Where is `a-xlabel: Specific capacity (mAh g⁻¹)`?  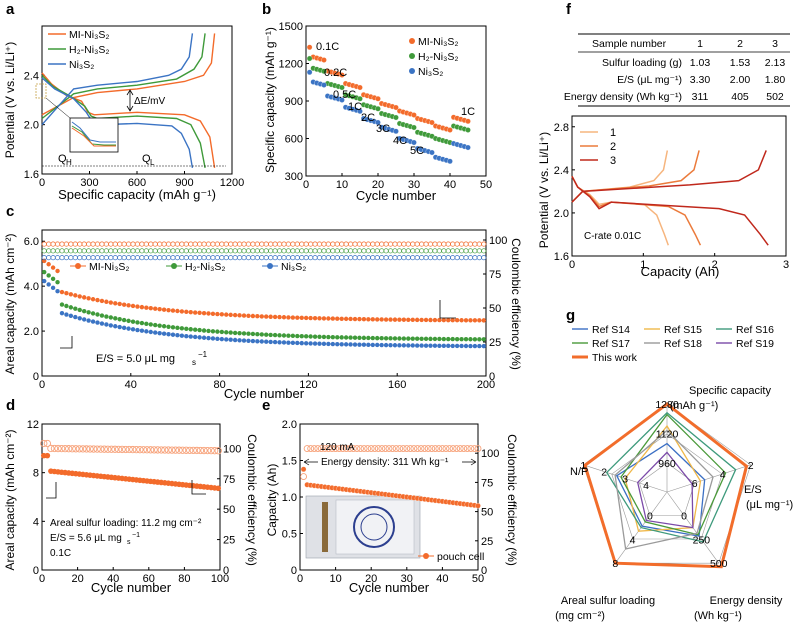
a-xlabel: Specific capacity (mAh g⁻¹) is located at coordinates (137, 194).